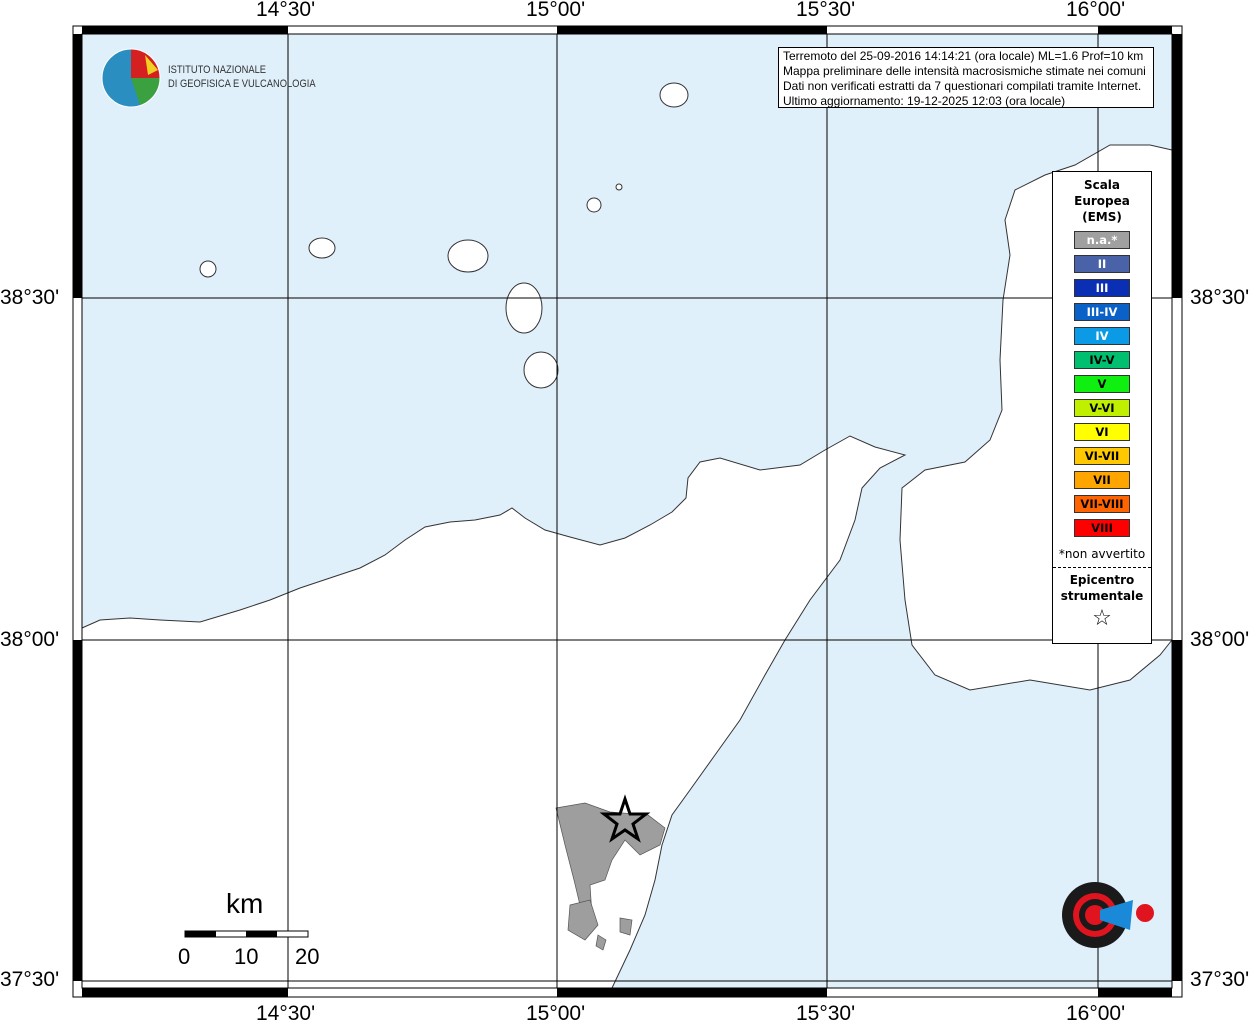 Image resolution: width=1255 pixels, height=1026 pixels. Describe the element at coordinates (1096, 1013) in the screenshot. I see `lon-tick-bottom: 16°00'` at that location.